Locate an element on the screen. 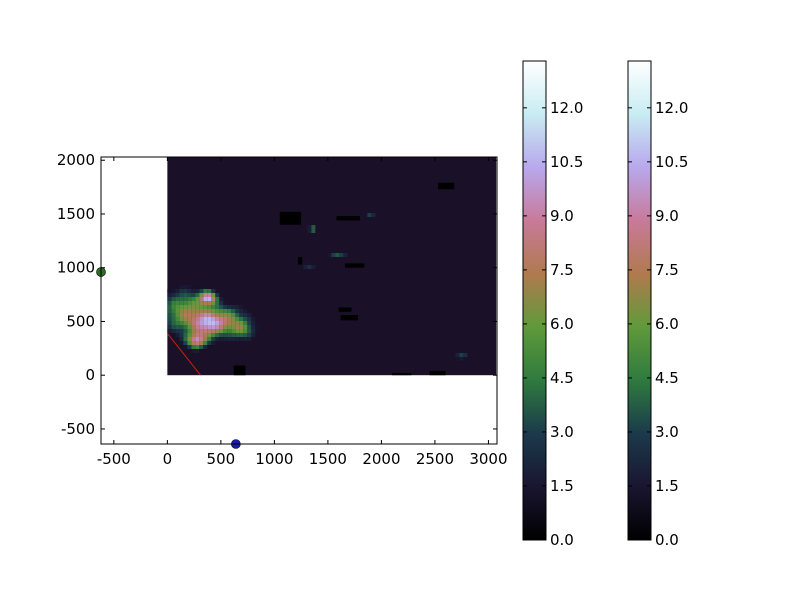  series-line is located at coordinates (183, 354).